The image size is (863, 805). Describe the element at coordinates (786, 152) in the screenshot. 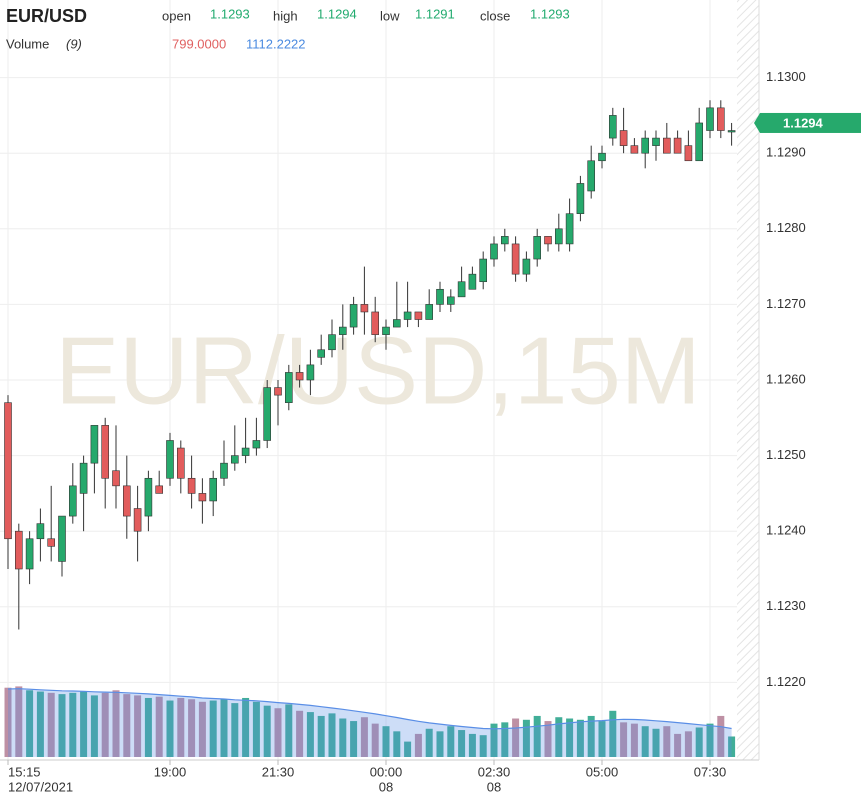

I see `y-tick-label: 1.1290` at that location.